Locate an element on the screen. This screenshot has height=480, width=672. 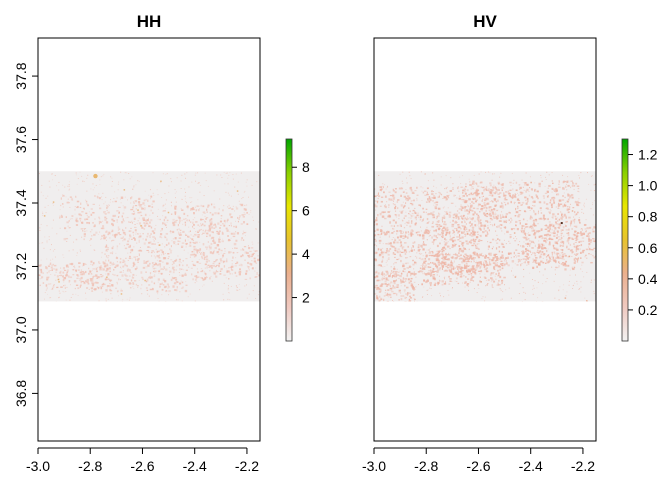
colorbar-tick-label: 0.4 is located at coordinates (648, 279).